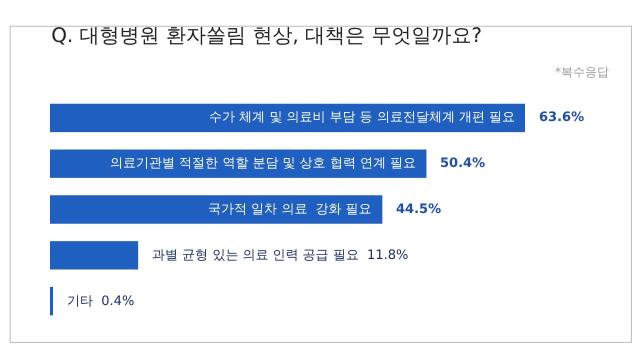  Describe the element at coordinates (266, 34) in the screenshot. I see `chart-title: Q. 대형병원 환자쏠림 현상, 대책은 무엇일까요?` at that location.